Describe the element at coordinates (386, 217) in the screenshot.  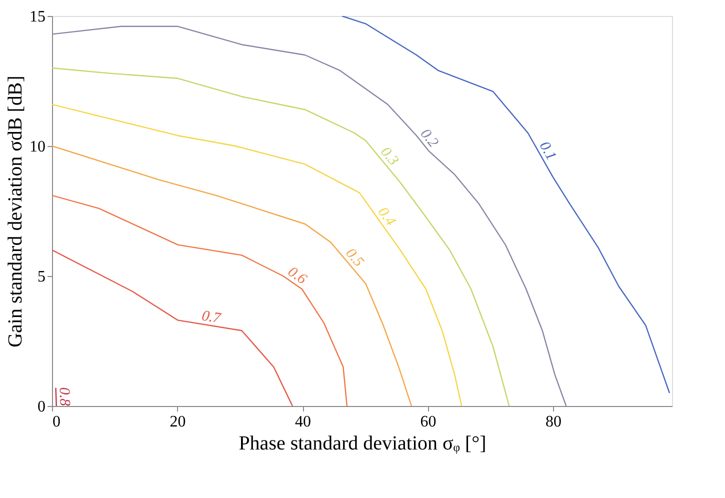
I see `text: 0.4` at that location.